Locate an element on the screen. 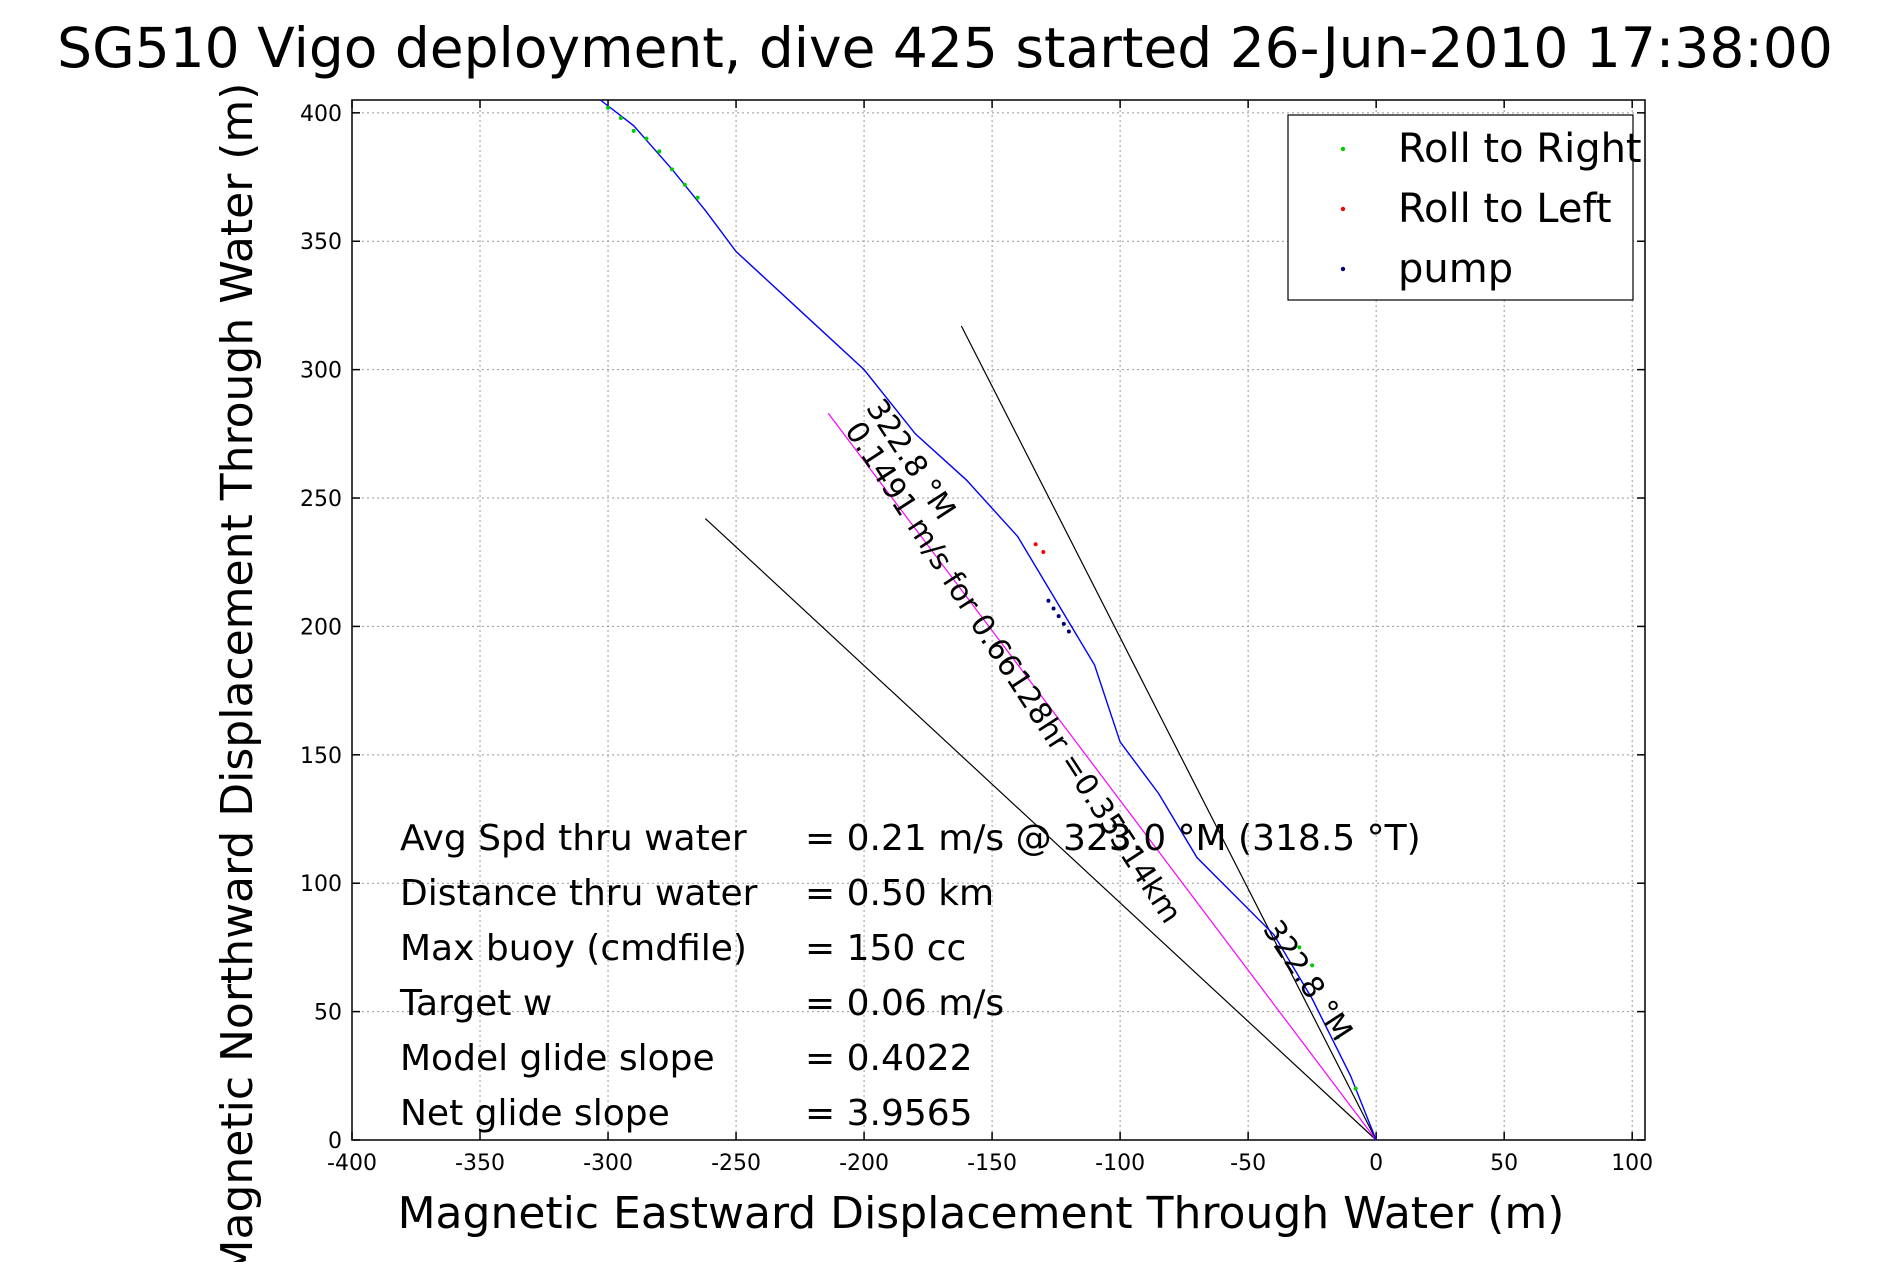  stat-row: Max buoy (cmdfile) = 150 cc is located at coordinates (683, 948).